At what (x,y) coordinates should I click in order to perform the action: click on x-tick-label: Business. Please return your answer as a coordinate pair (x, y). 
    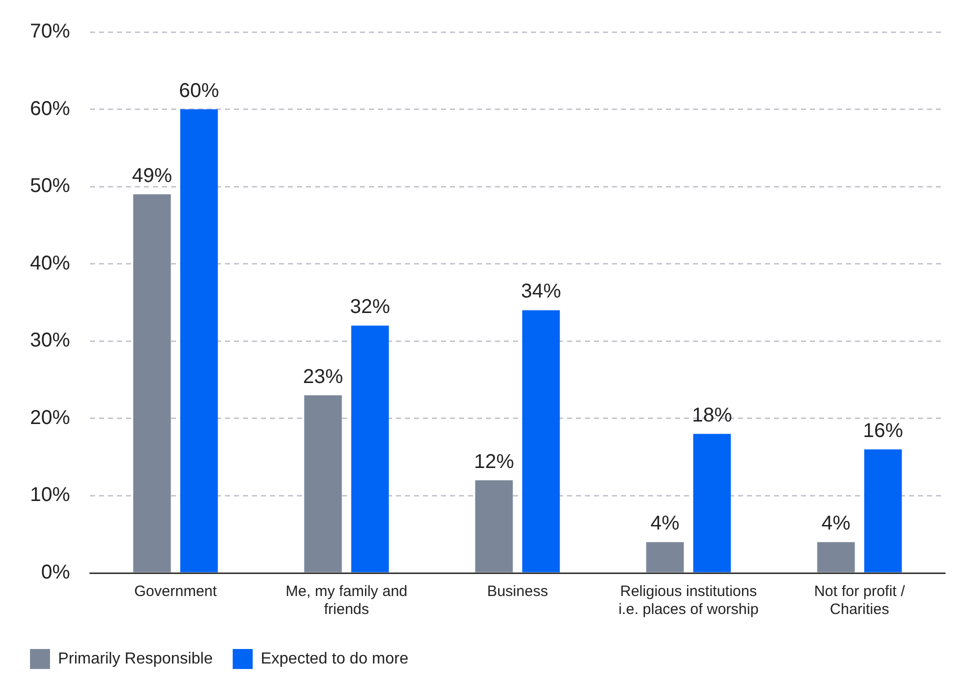
    Looking at the image, I should click on (517, 591).